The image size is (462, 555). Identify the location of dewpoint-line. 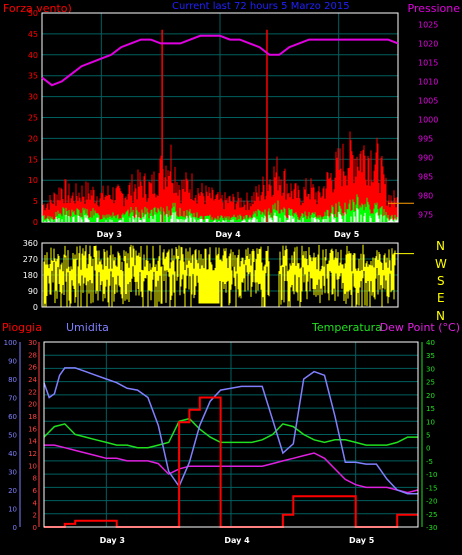
(231, 469).